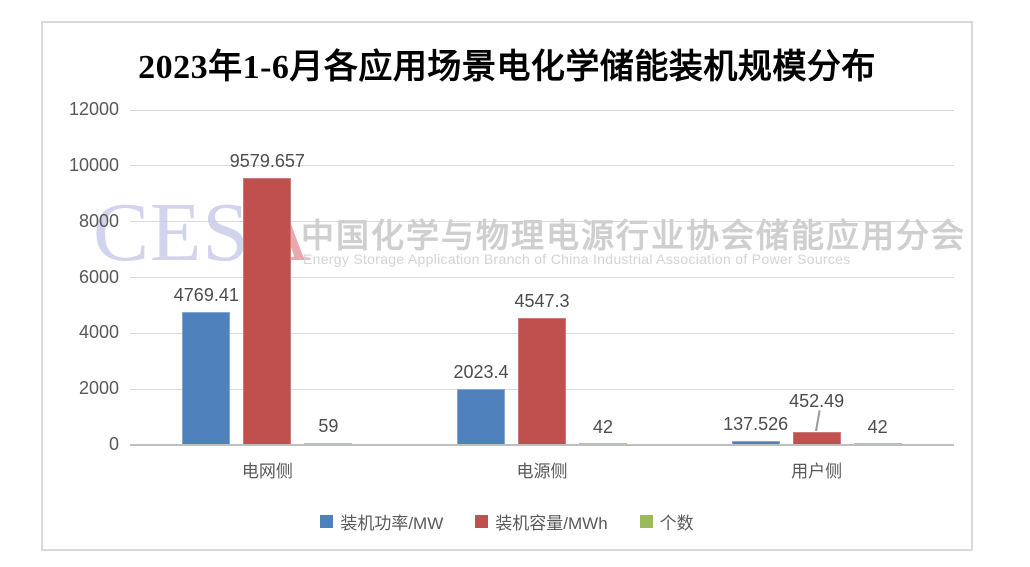 Image resolution: width=1030 pixels, height=567 pixels. Describe the element at coordinates (756, 424) in the screenshot. I see `data-label: 137.526` at that location.